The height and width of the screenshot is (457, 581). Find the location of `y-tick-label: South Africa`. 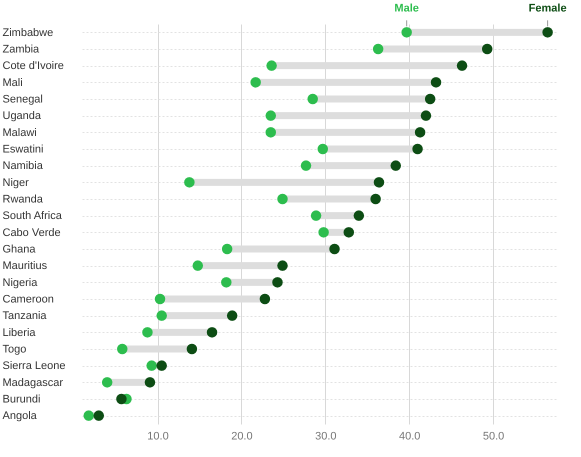

y-tick-label: South Africa is located at coordinates (32, 216).